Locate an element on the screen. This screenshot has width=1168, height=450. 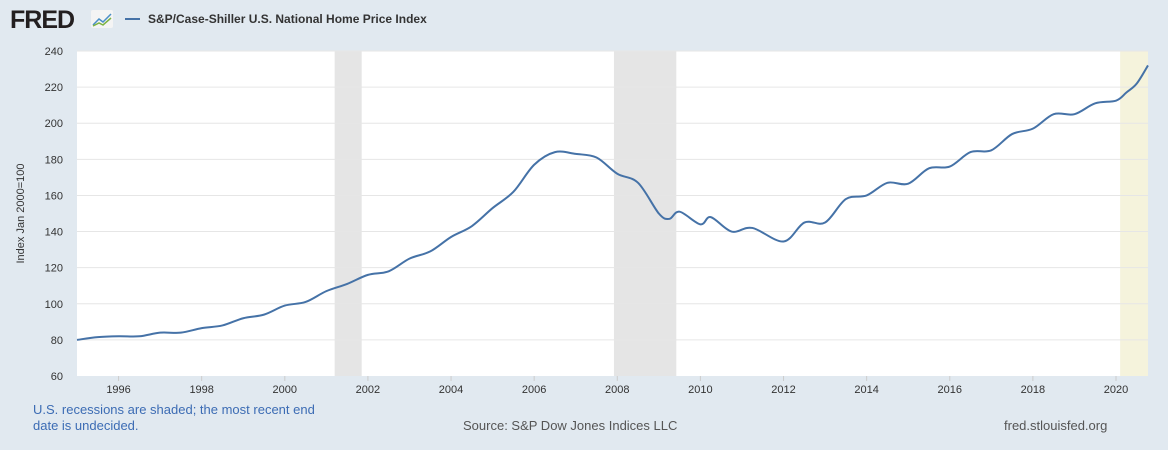
x-tick-label: 2016 is located at coordinates (950, 390).